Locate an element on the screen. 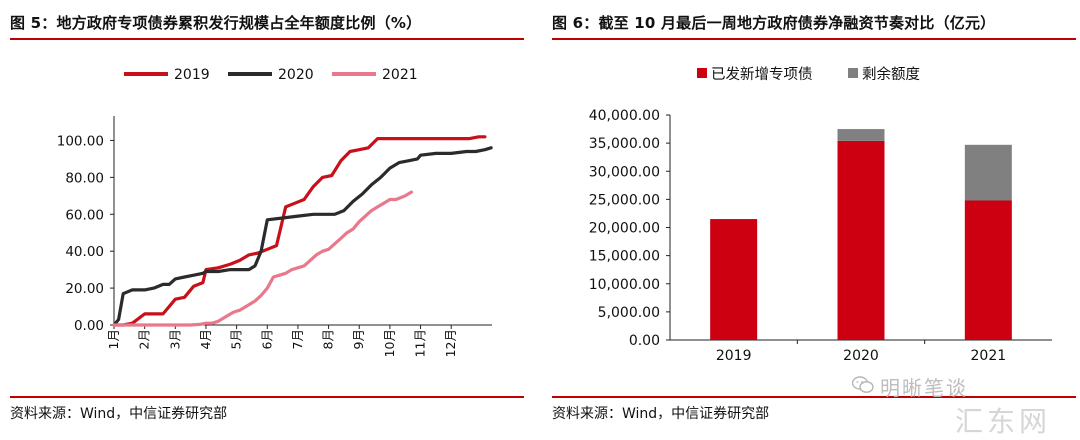 Image resolution: width=1080 pixels, height=440 pixels. left-source-rule is located at coordinates (267, 397).